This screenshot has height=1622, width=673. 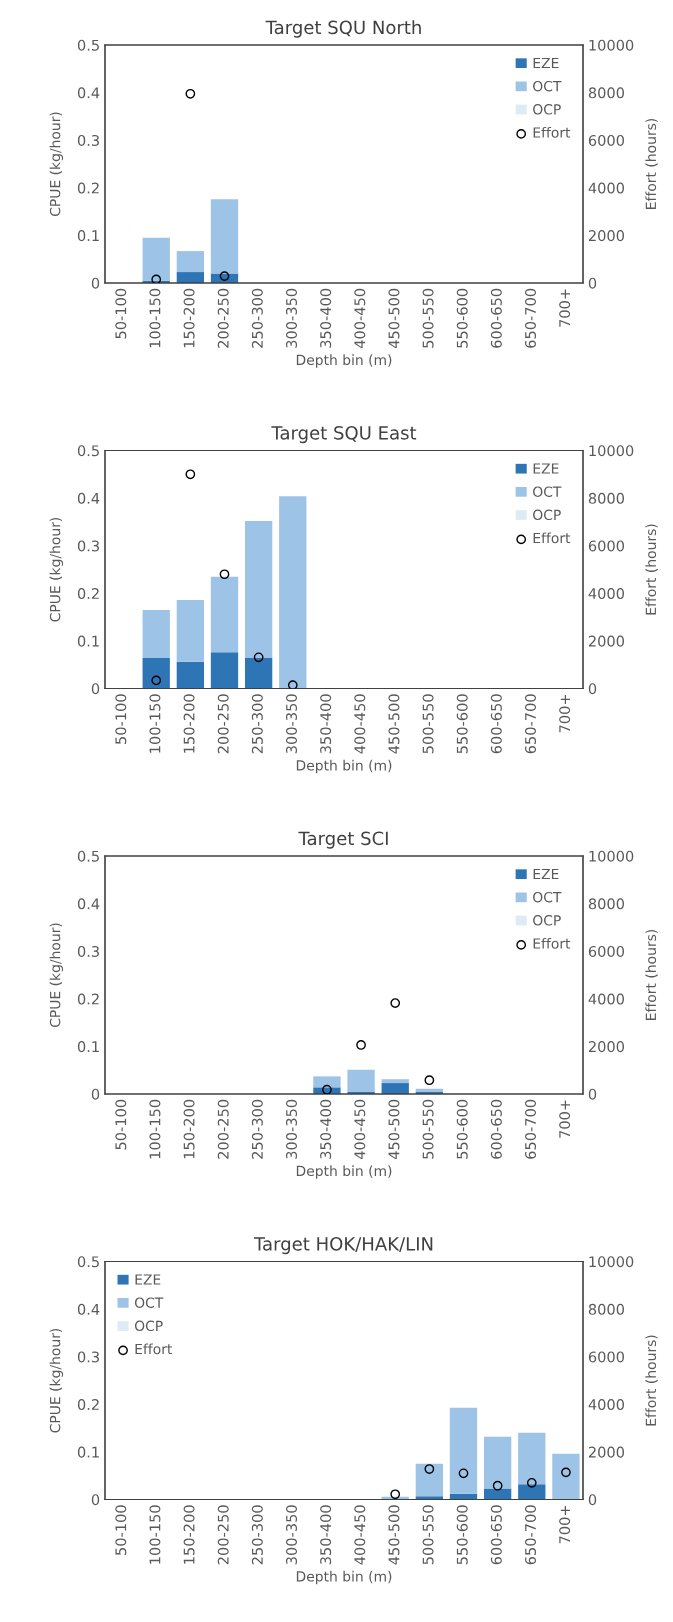 I want to click on y2-tick-label: 2000, so click(x=606, y=236).